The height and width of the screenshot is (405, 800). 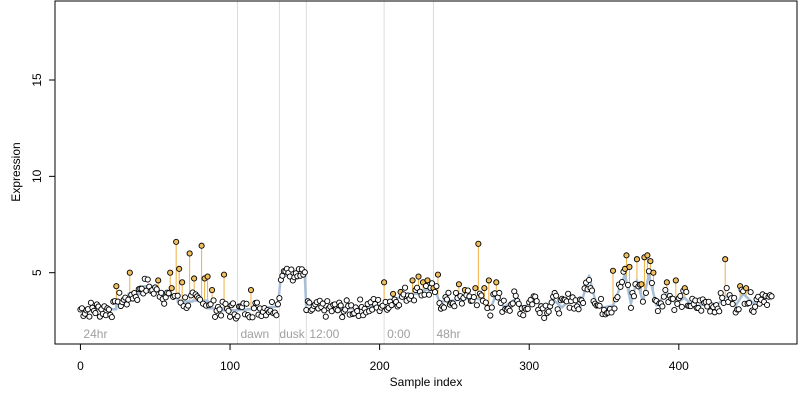 What do you see at coordinates (16, 171) in the screenshot?
I see `y-axis-title: Expression` at bounding box center [16, 171].